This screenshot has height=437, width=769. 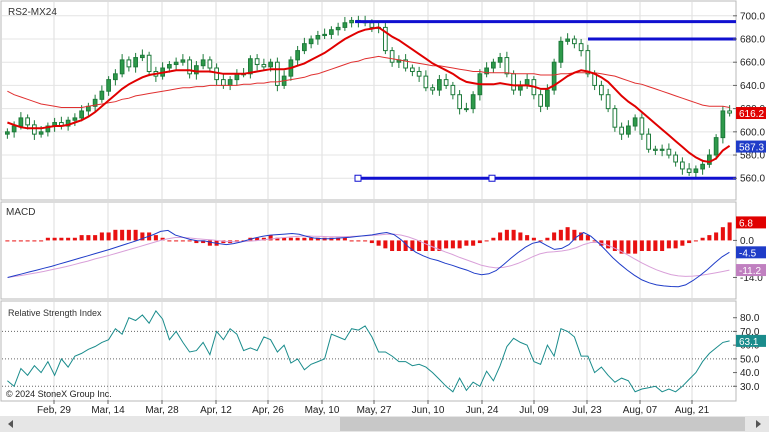 I want to click on price-value-label-bg, so click(x=751, y=146).